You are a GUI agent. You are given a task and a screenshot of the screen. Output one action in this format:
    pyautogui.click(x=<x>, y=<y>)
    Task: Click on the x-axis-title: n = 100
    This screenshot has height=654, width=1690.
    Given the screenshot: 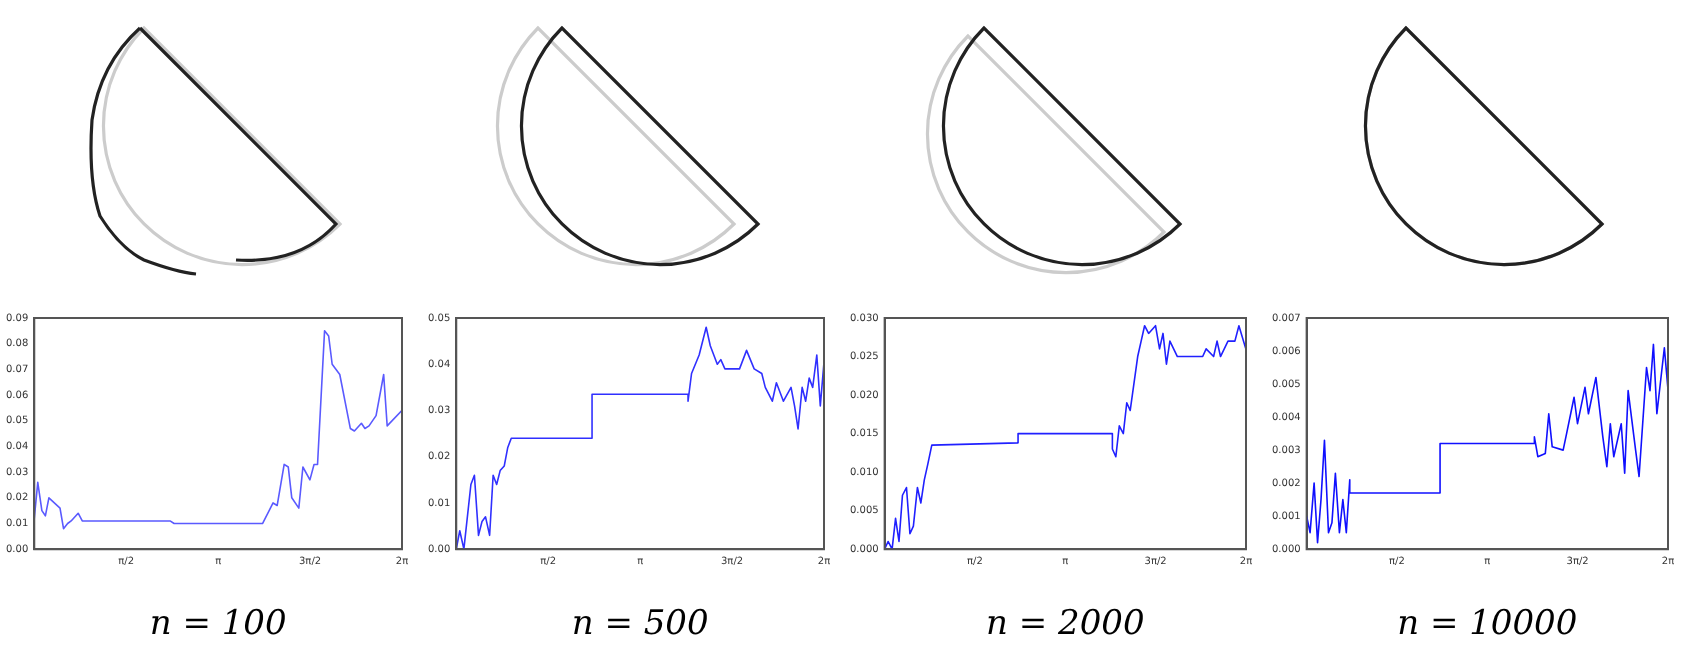 What is the action you would take?
    pyautogui.click(x=218, y=624)
    